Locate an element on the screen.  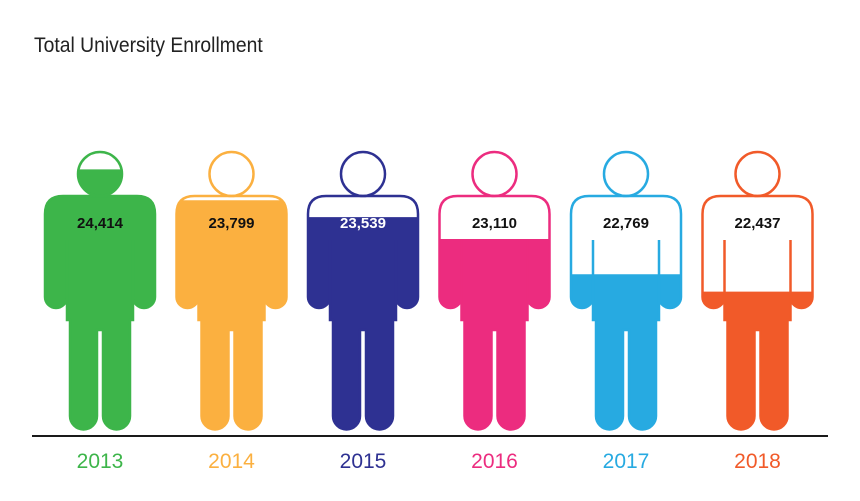
value-label-2016: 23,110 is located at coordinates (494, 223).